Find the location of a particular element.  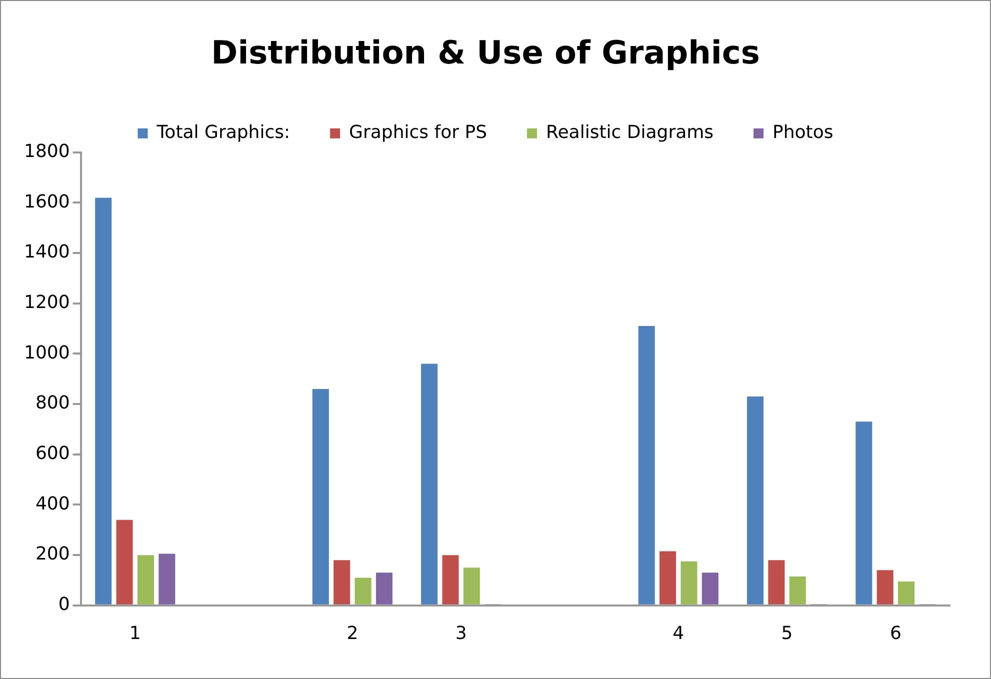

y-tick-label: 1800 is located at coordinates (47, 151).